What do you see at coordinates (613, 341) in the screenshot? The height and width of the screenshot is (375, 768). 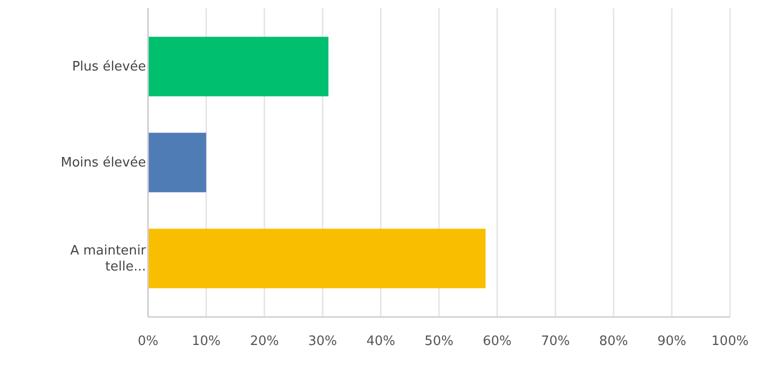 I see `x-tick-label: 80%` at bounding box center [613, 341].